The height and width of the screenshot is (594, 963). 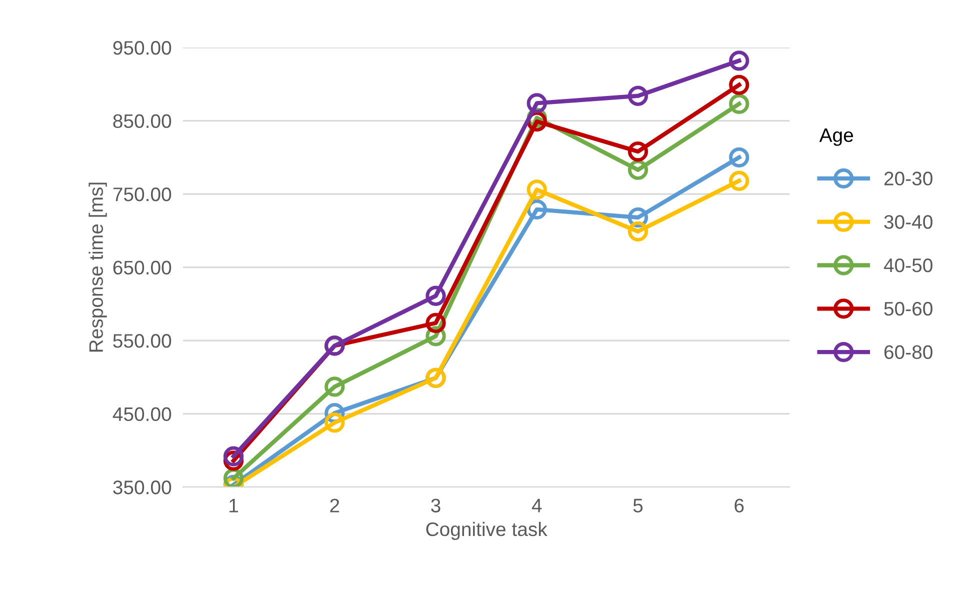 What do you see at coordinates (234, 505) in the screenshot?
I see `x-tick-label: 1` at bounding box center [234, 505].